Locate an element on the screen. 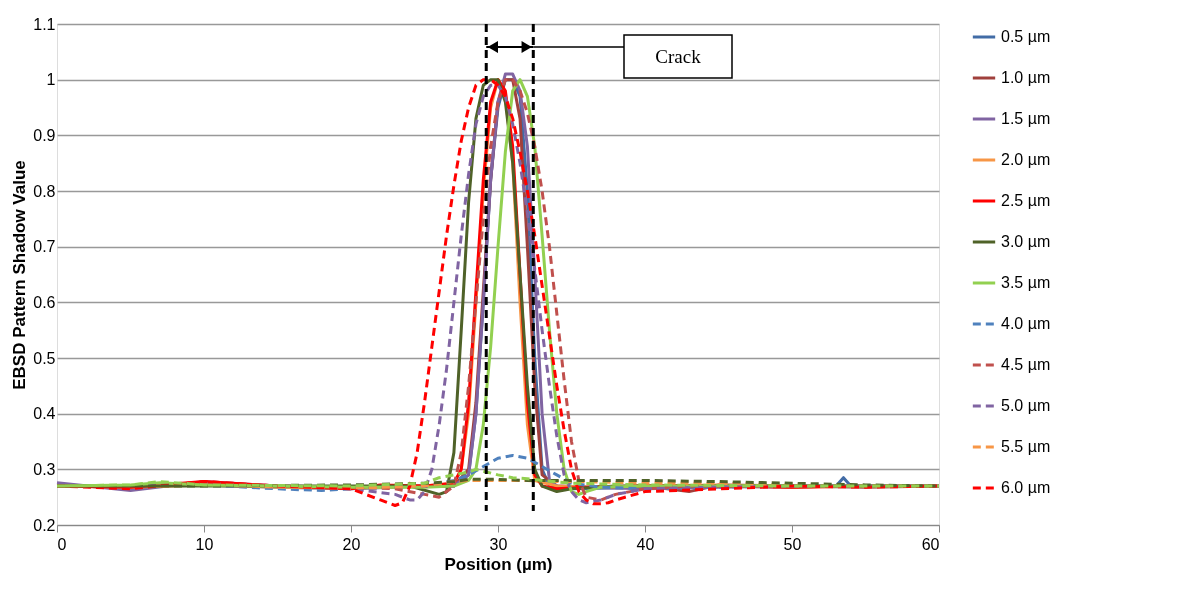 The width and height of the screenshot is (1198, 608). legend-label: 2.0 µm is located at coordinates (1026, 159).